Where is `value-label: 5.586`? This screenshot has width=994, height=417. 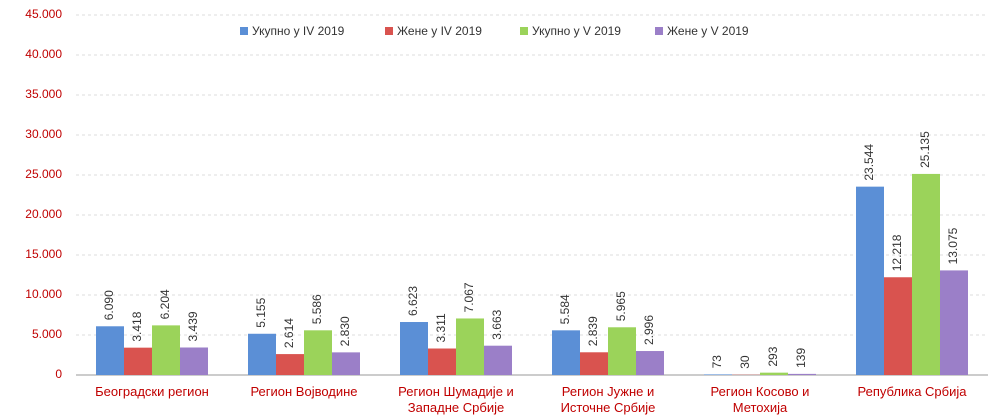 value-label: 5.586 is located at coordinates (317, 309).